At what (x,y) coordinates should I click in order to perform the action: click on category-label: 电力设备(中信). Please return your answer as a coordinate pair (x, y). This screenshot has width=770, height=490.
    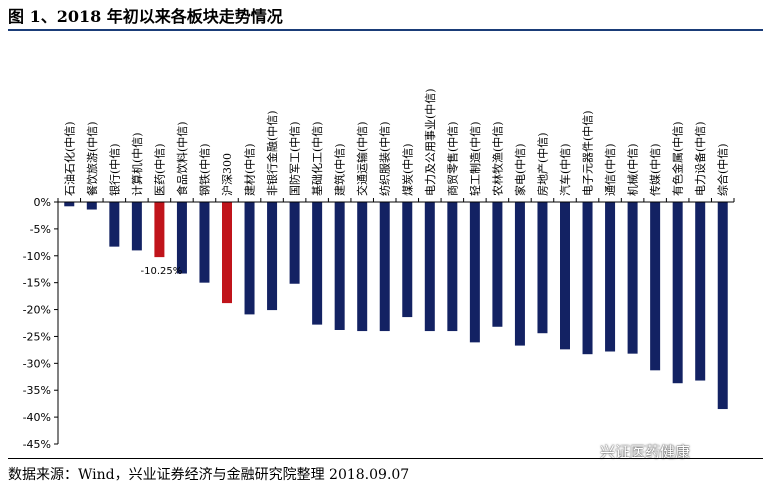
    Looking at the image, I should click on (700, 158).